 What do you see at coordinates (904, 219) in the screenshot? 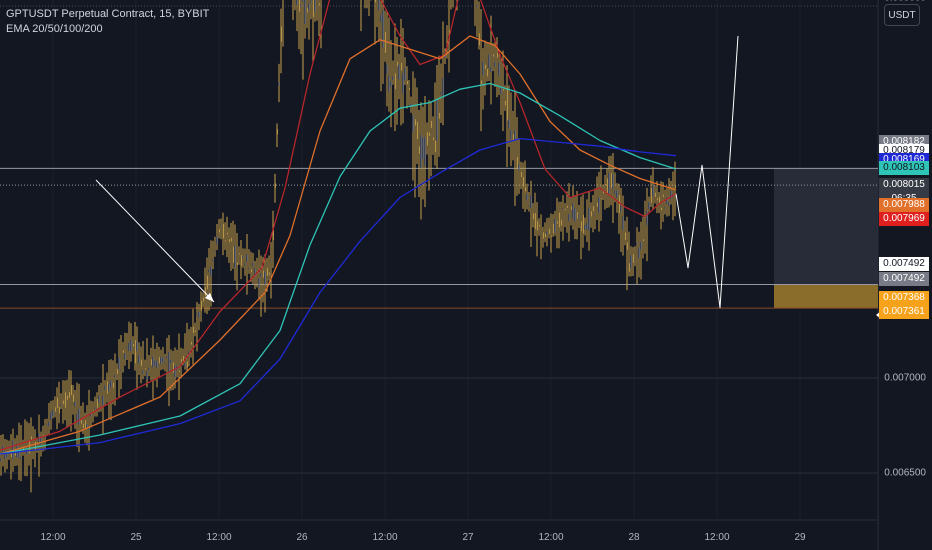
I see `price-label: 0.007969` at bounding box center [904, 219].